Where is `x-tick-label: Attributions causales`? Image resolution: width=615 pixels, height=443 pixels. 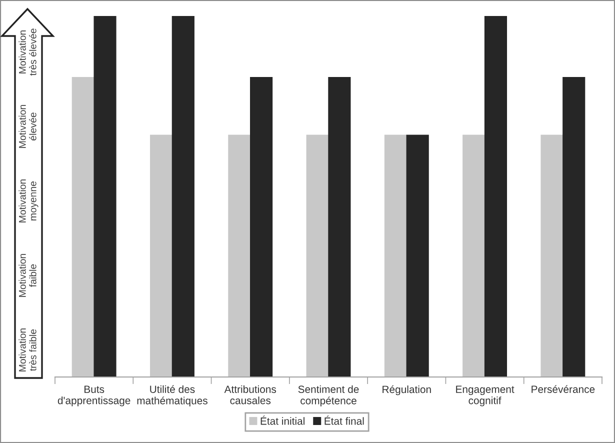
x-tick-label: Attributions causales is located at coordinates (250, 394).